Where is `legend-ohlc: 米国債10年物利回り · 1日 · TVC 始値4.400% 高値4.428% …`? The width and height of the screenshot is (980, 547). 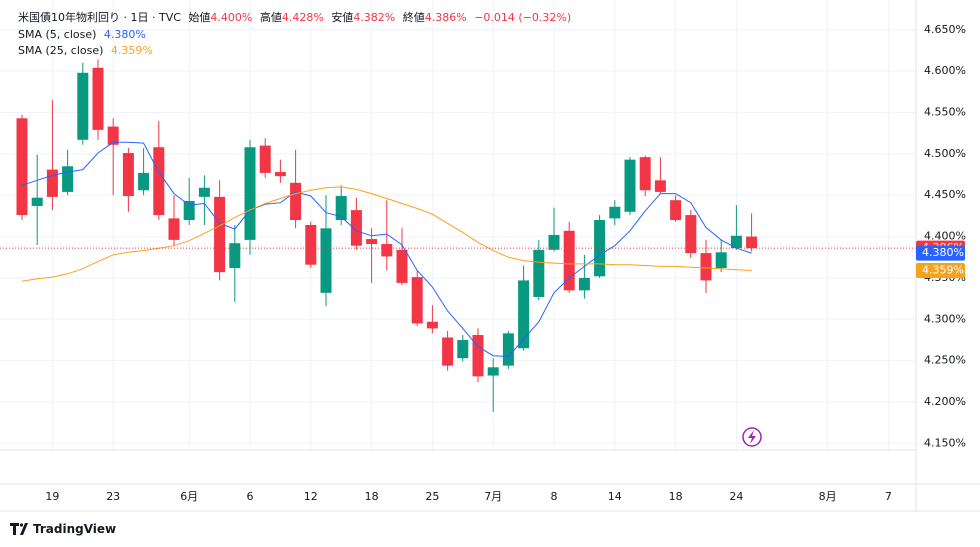
legend-ohlc: 米国債10年物利回り · 1日 · TVC 始値4.400% 高値4.428% … is located at coordinates (294, 17).